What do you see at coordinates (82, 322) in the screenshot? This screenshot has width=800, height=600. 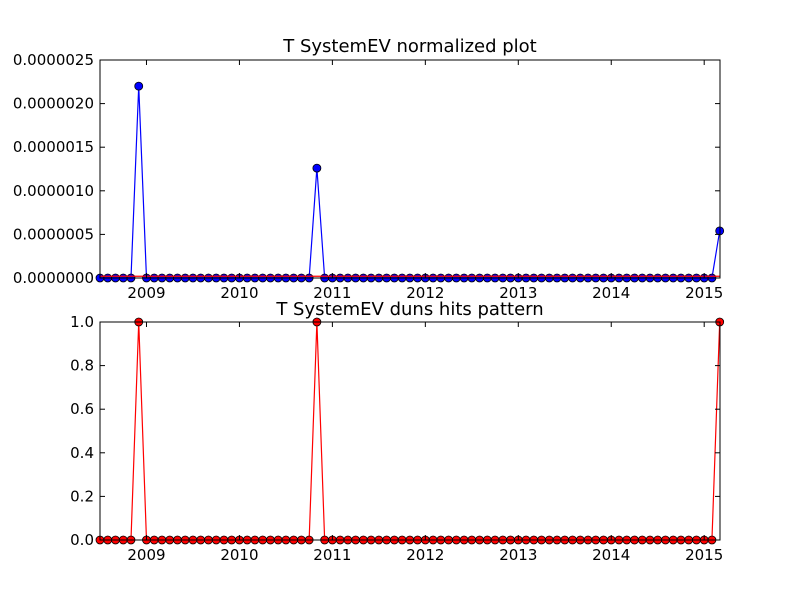 I see `chart-2-y-tick-label: 1.0` at bounding box center [82, 322].